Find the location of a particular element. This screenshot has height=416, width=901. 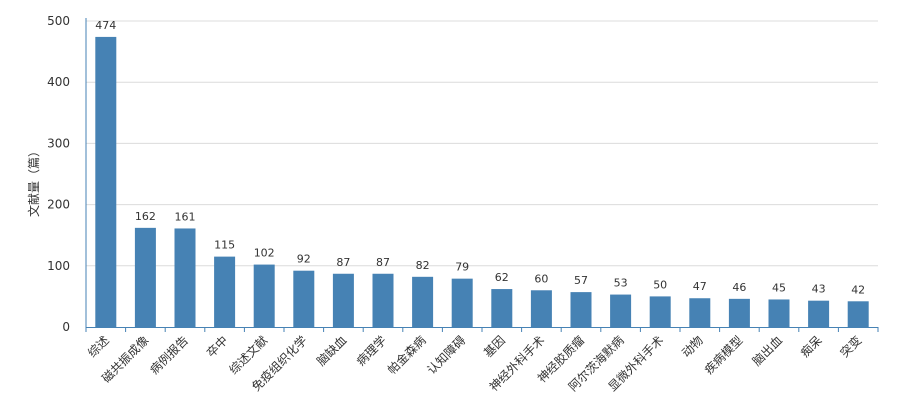

data-label: 92 is located at coordinates (304, 259).